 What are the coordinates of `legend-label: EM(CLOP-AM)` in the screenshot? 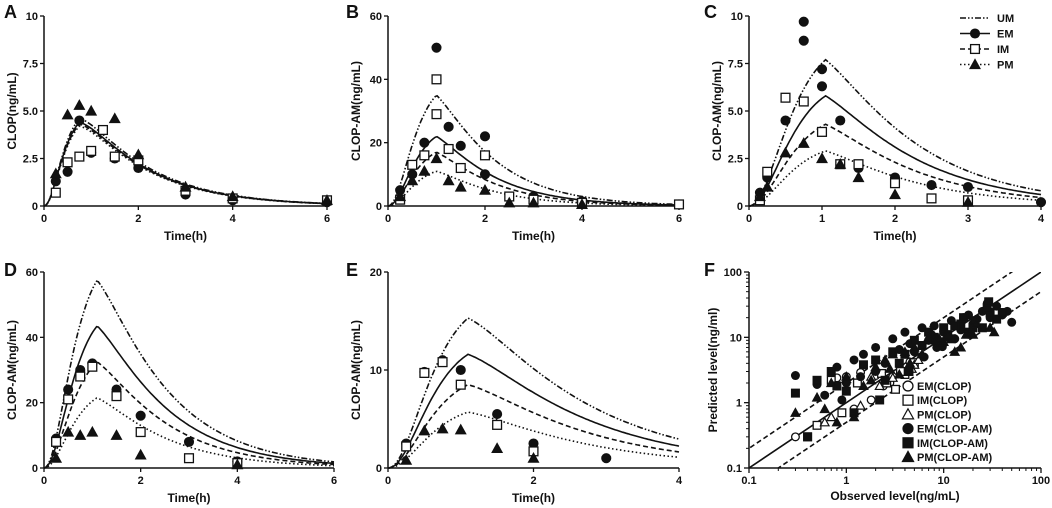 It's located at (954, 430).